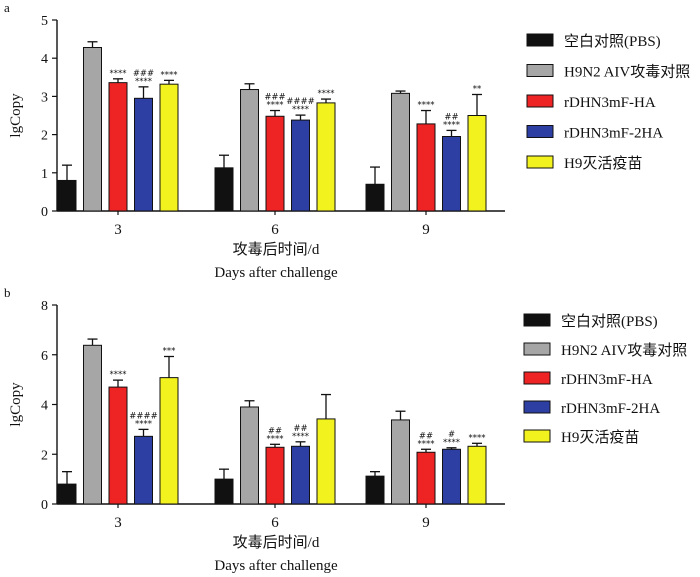 The width and height of the screenshot is (700, 577). What do you see at coordinates (44, 21) in the screenshot?
I see `y-tick-label: 5` at bounding box center [44, 21].